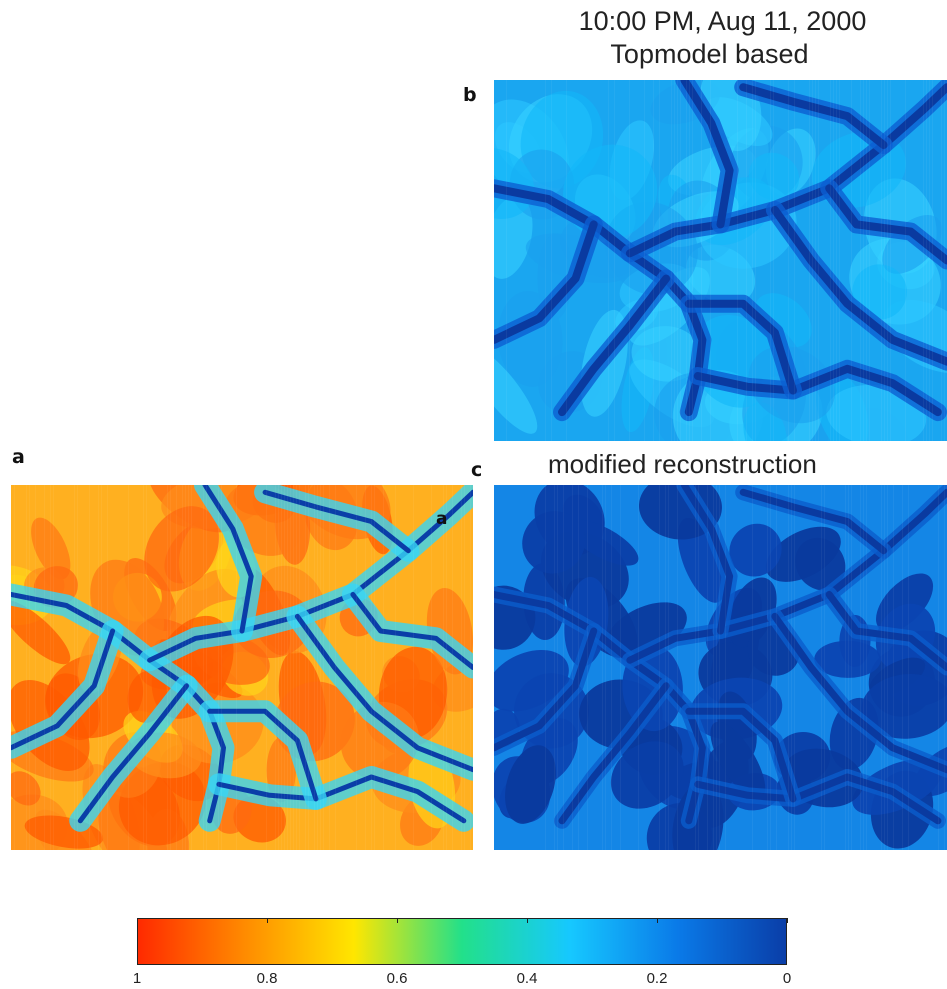  What do you see at coordinates (267, 978) in the screenshot?
I see `colorbar-tick-label: 0.8` at bounding box center [267, 978].